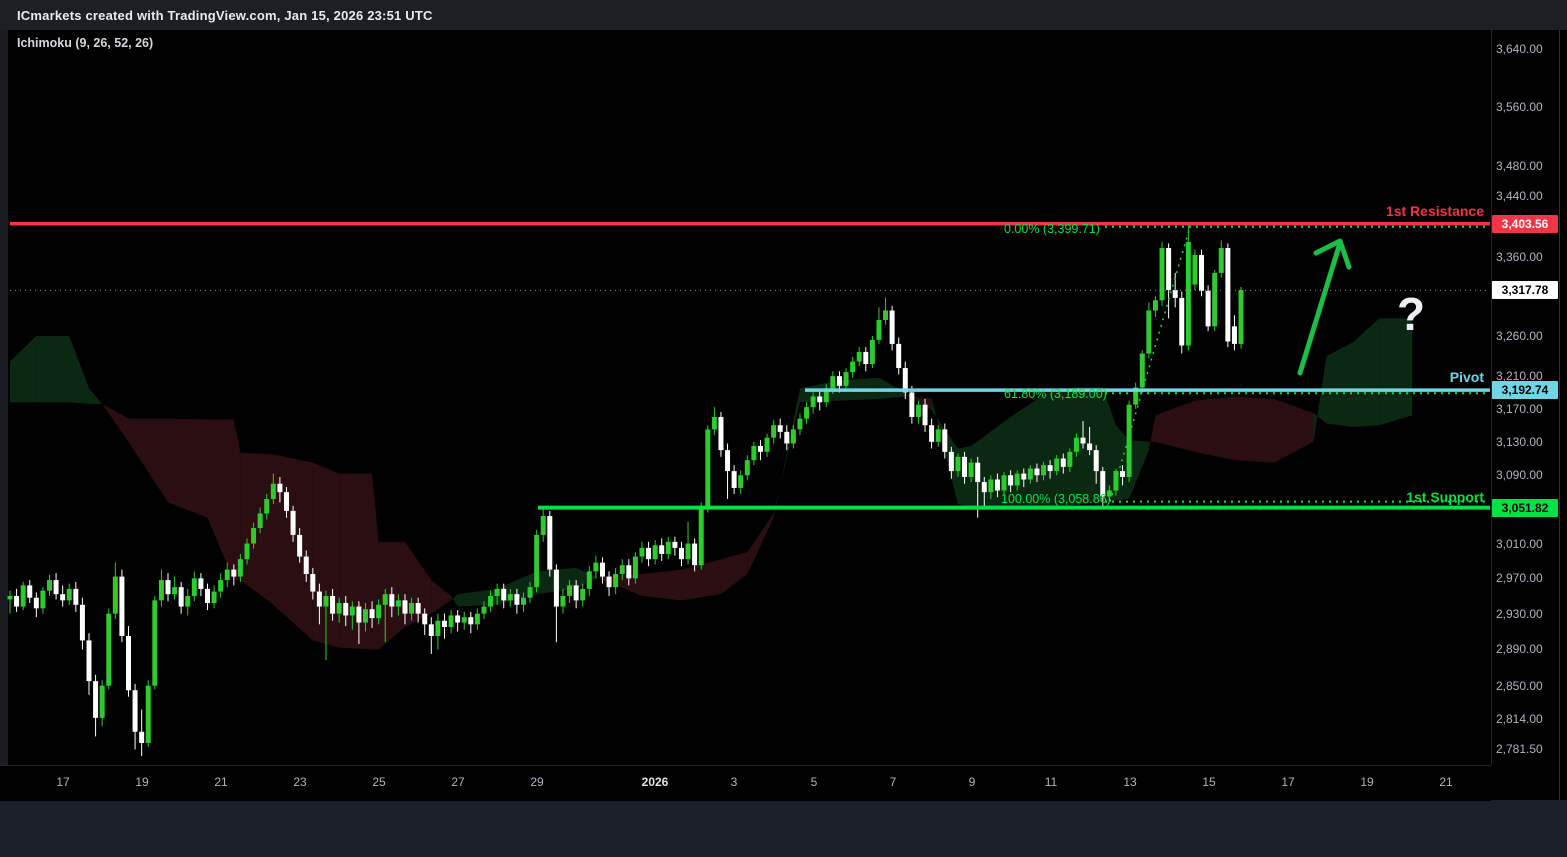 This screenshot has height=857, width=1567. What do you see at coordinates (1525, 507) in the screenshot?
I see `support-price-label: 3,051.82` at bounding box center [1525, 507].